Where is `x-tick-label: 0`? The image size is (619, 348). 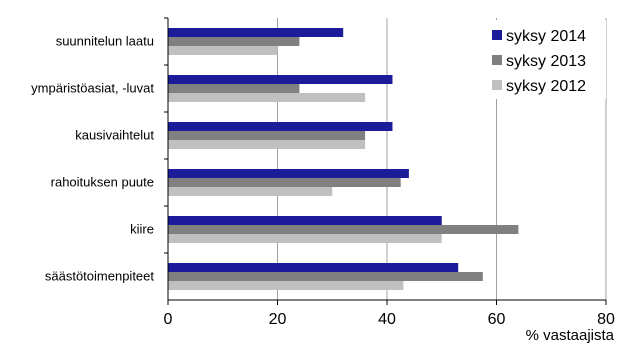 x-tick-label: 0 is located at coordinates (168, 319).